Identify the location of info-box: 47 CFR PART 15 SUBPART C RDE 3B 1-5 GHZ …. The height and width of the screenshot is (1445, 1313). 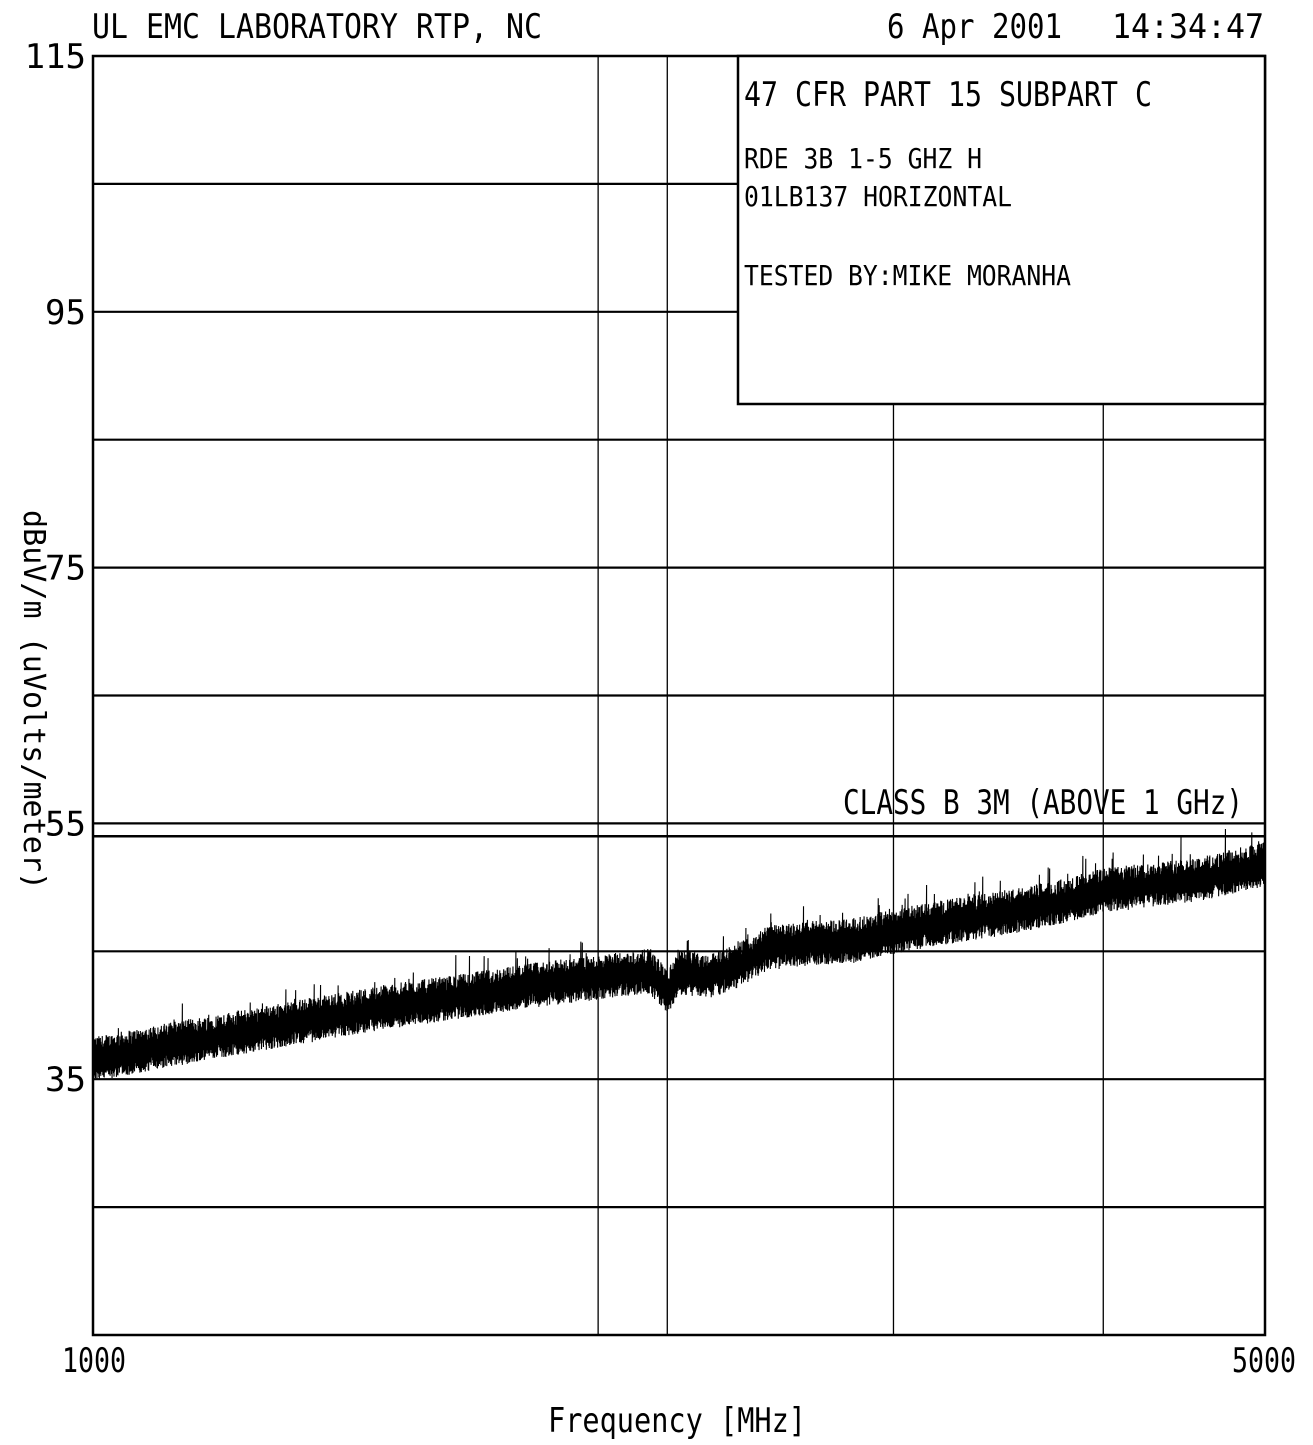
(1001, 230).